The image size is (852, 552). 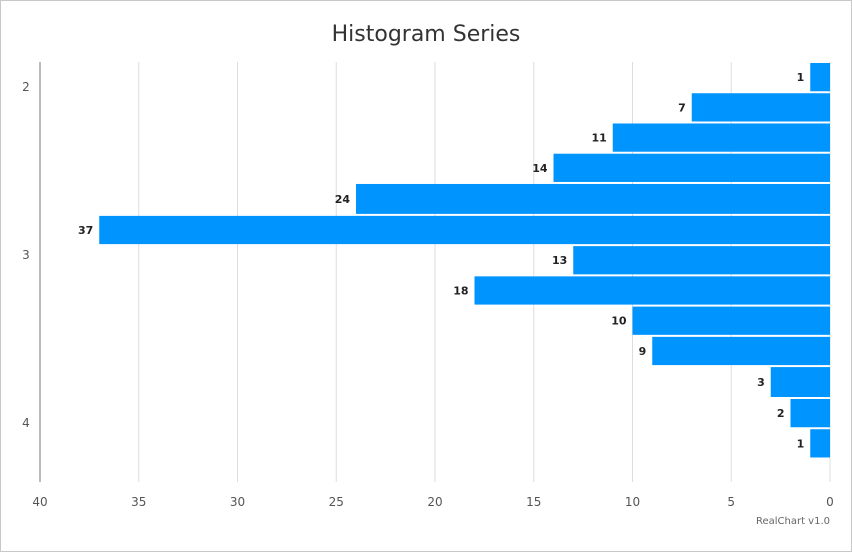 What do you see at coordinates (426, 34) in the screenshot?
I see `chart-title: Histogram Series` at bounding box center [426, 34].